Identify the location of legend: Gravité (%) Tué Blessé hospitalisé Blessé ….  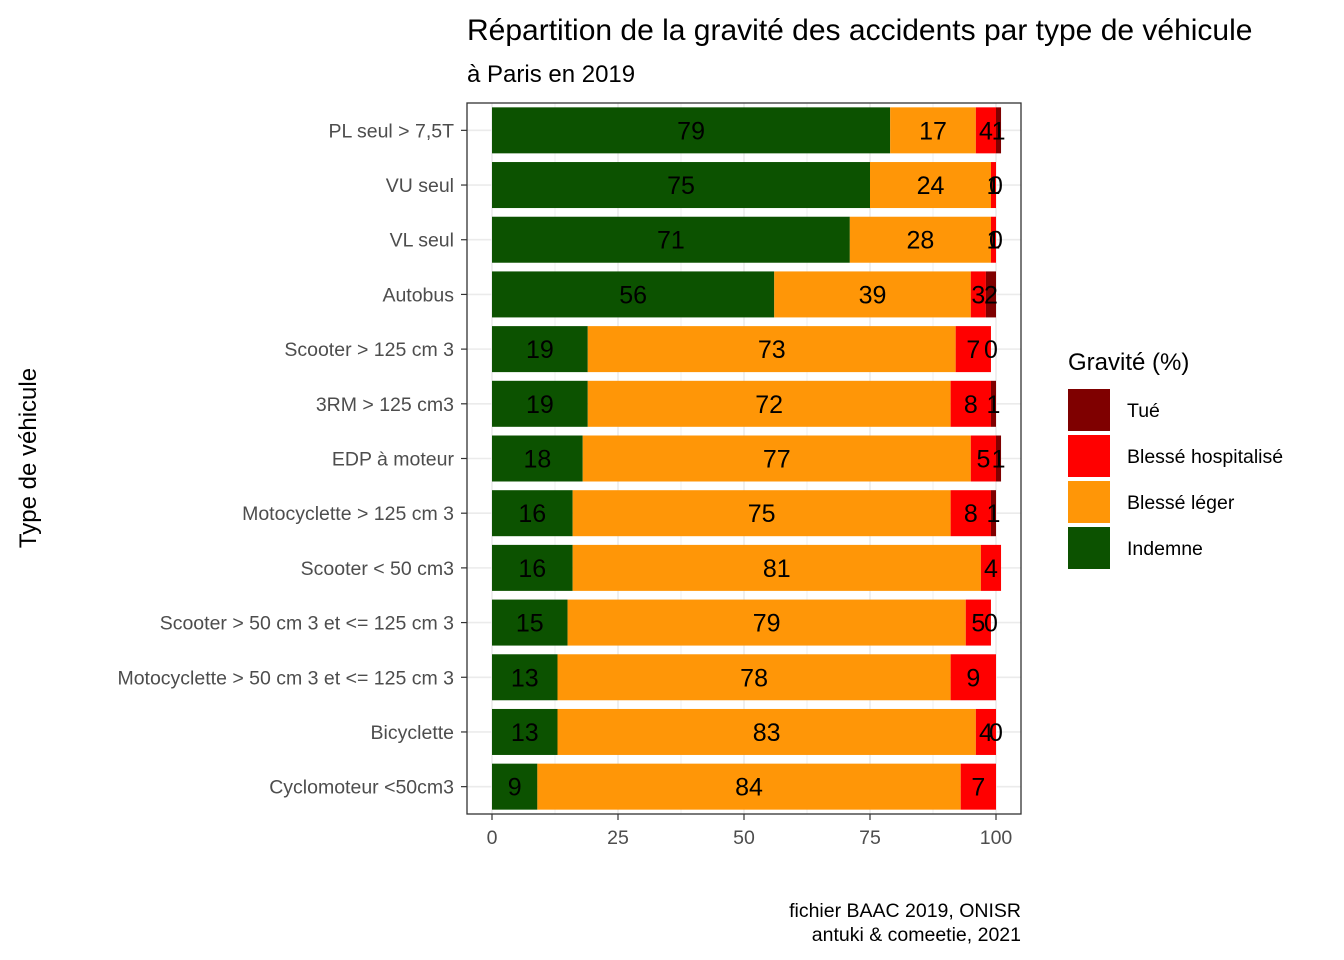
(1175, 459).